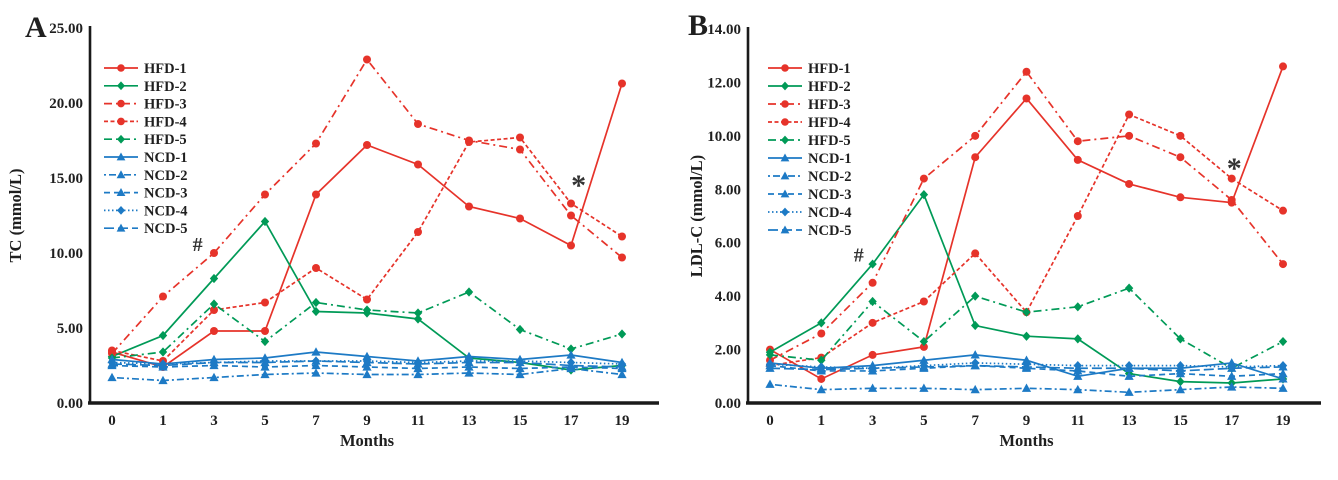 This screenshot has height=480, width=1338. Describe the element at coordinates (698, 25) in the screenshot. I see `panel-letter-B: B` at that location.